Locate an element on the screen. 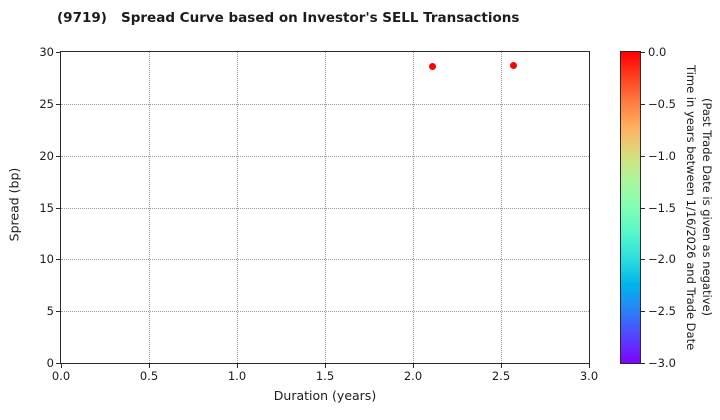  y-tick-label: 15 is located at coordinates (46, 207).